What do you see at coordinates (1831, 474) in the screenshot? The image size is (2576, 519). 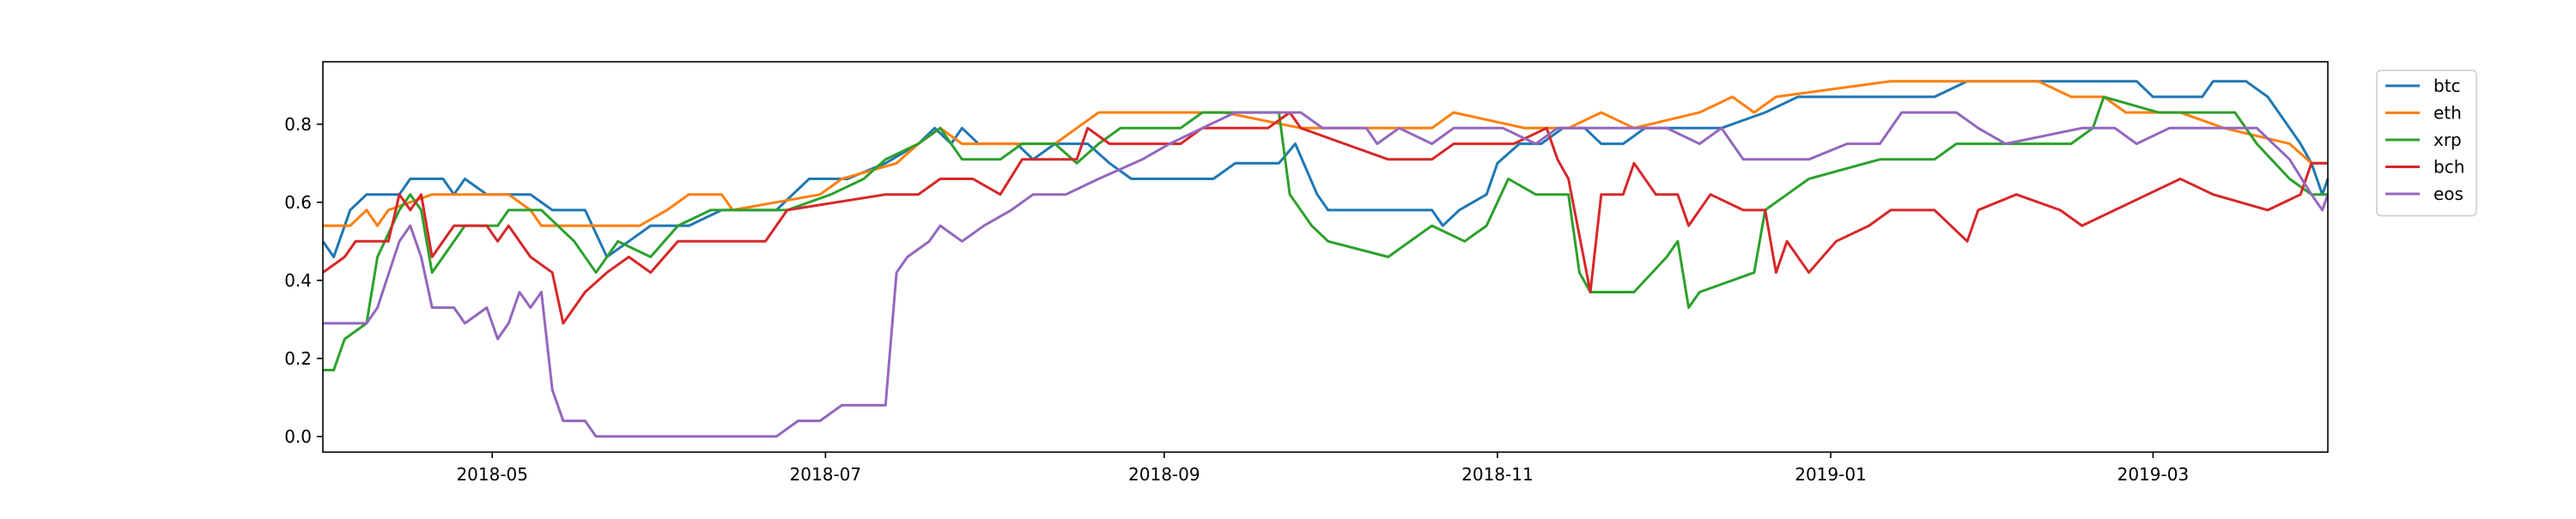 I see `x-tick-label: 2019-01` at bounding box center [1831, 474].